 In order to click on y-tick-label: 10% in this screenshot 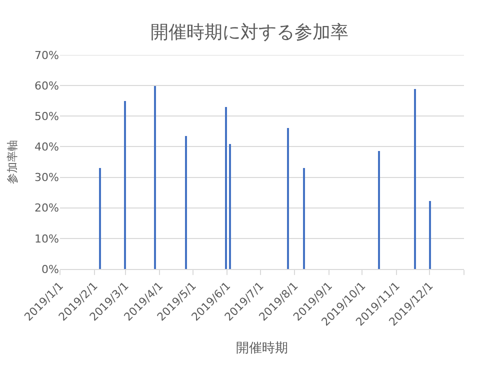, I will do `click(46, 239)`.